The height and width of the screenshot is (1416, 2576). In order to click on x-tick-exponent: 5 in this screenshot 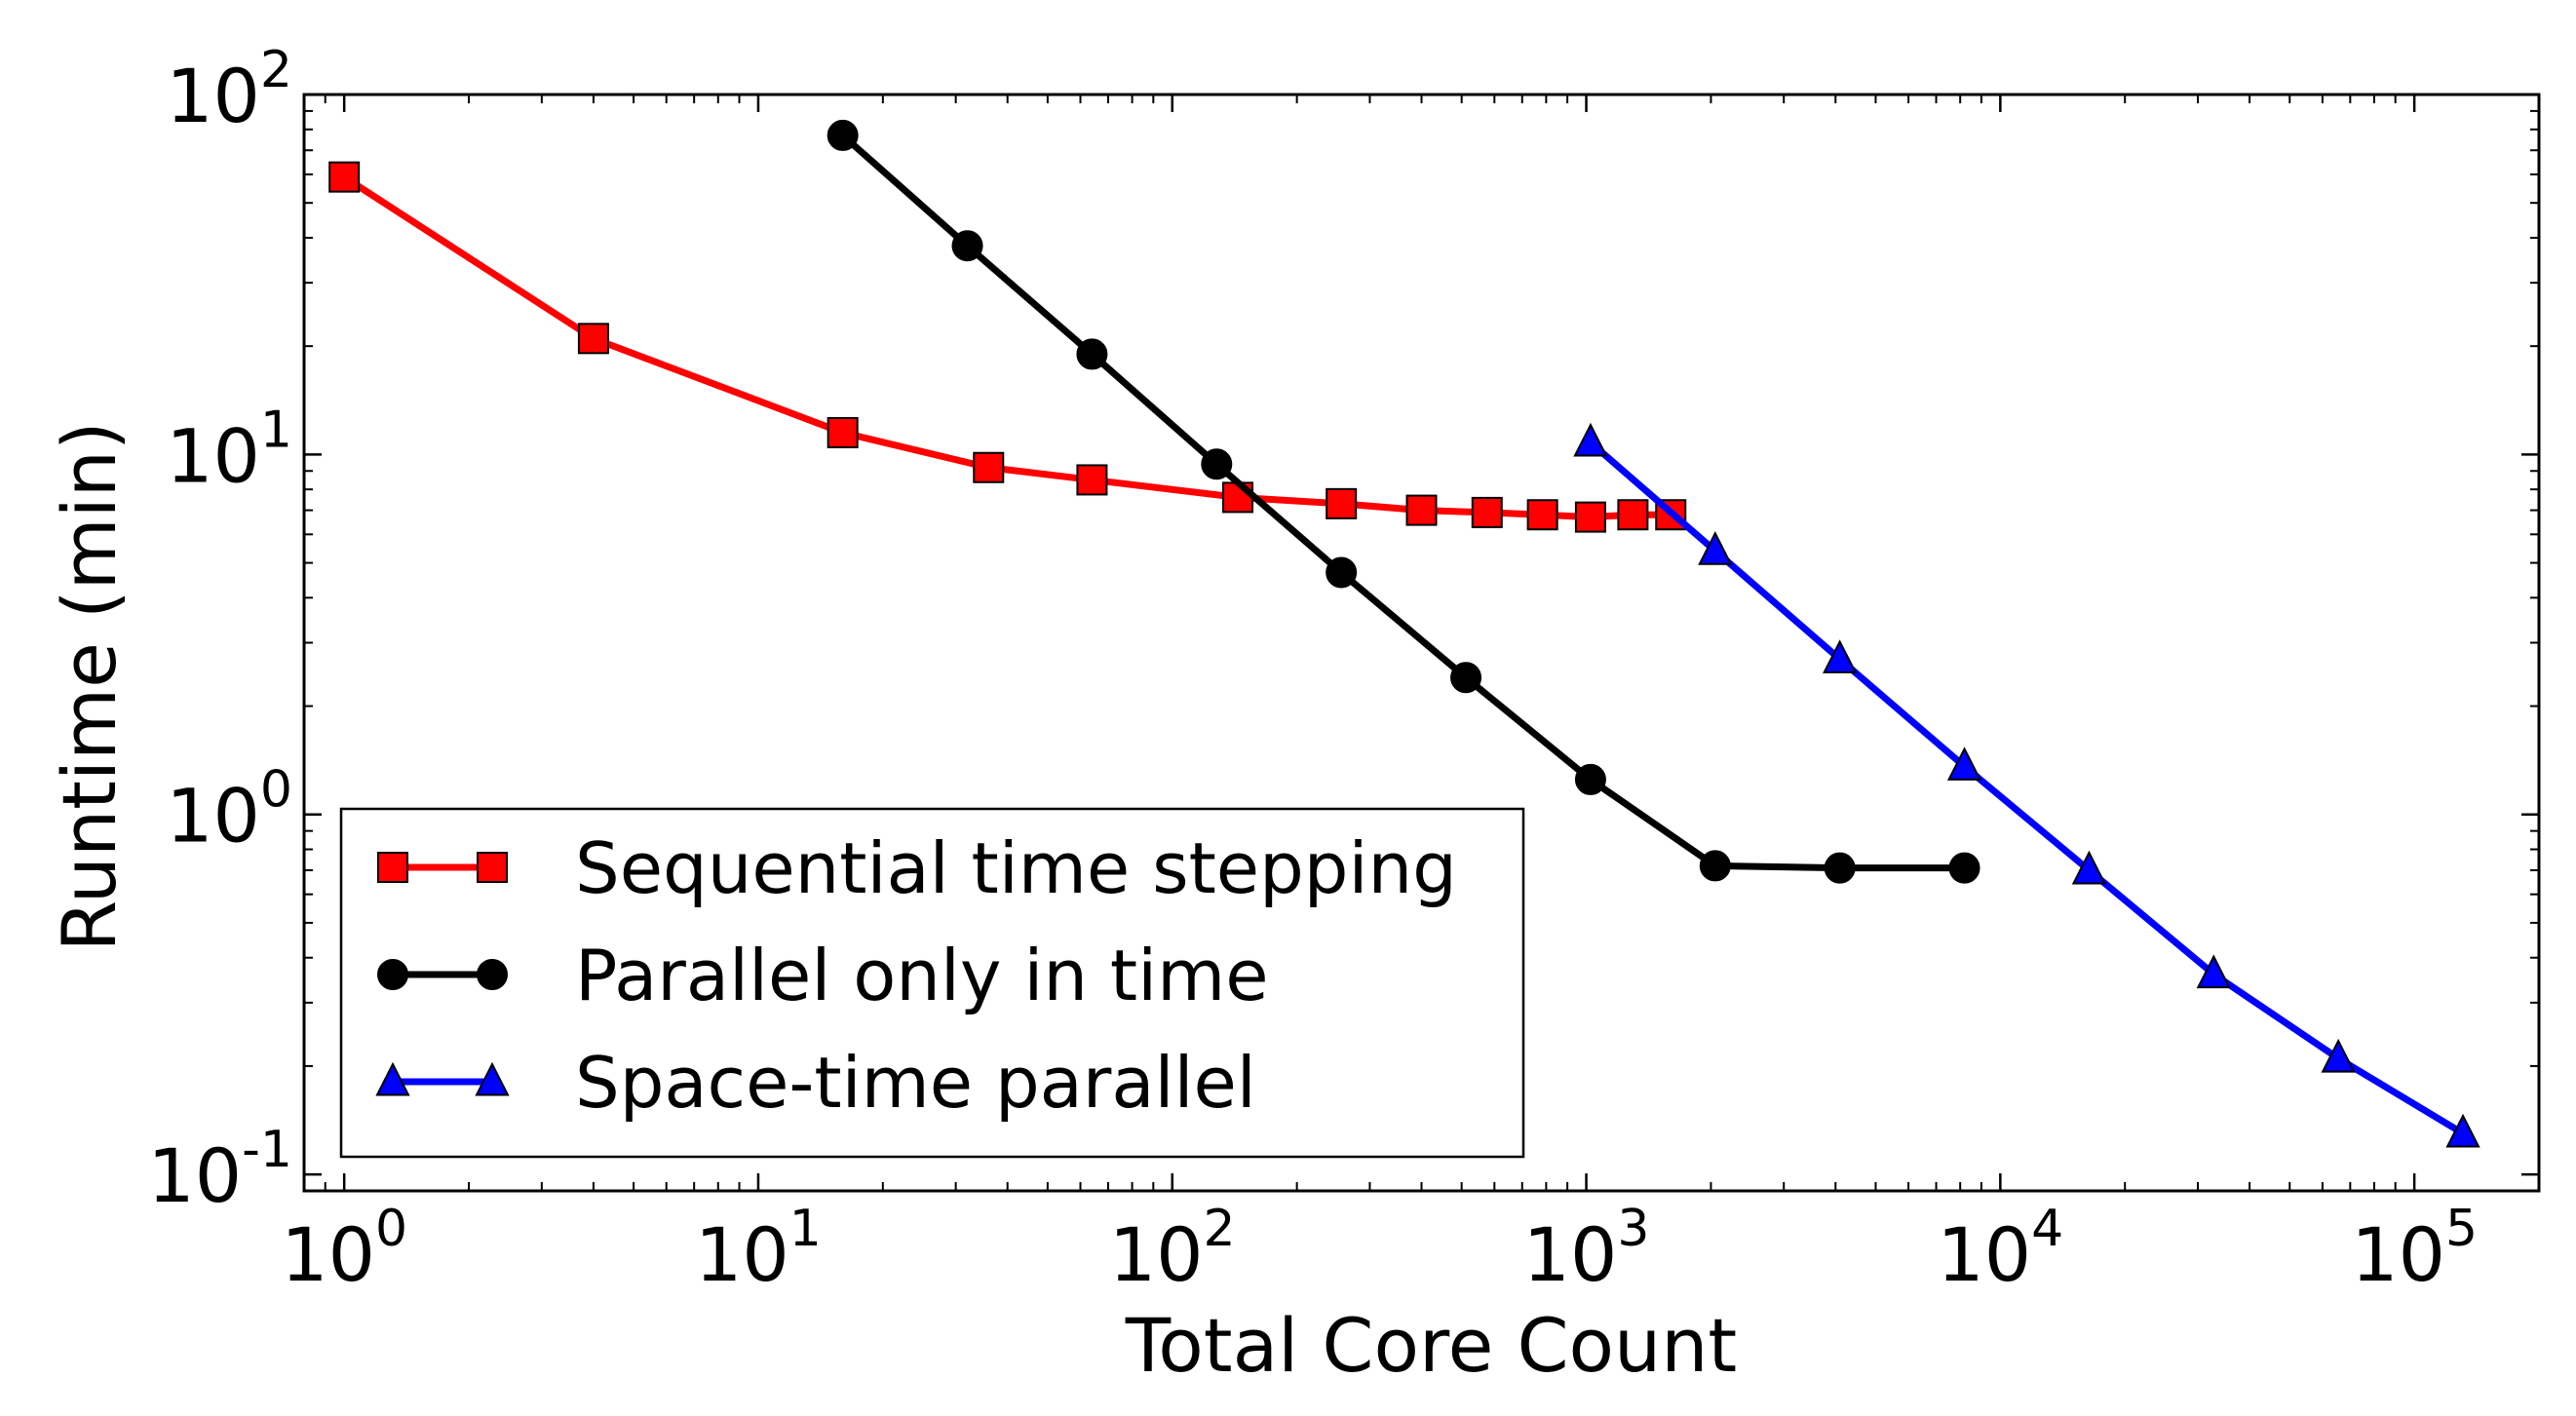, I will do `click(2461, 1229)`.